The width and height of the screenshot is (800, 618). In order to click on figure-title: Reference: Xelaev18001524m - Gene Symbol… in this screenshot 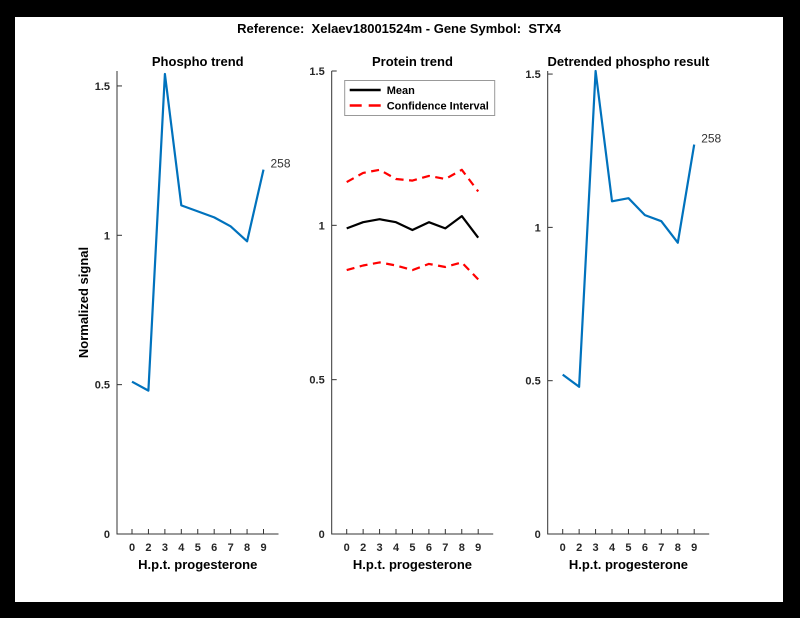, I will do `click(399, 28)`.